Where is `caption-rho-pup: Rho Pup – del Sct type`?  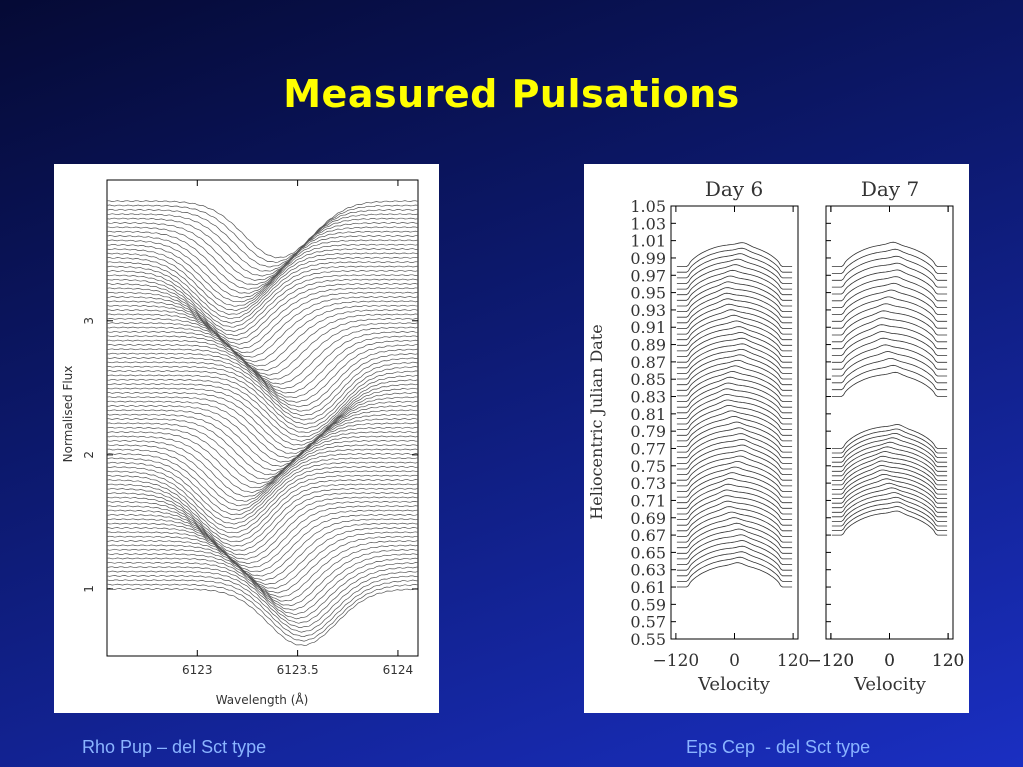 caption-rho-pup: Rho Pup – del Sct type is located at coordinates (174, 747).